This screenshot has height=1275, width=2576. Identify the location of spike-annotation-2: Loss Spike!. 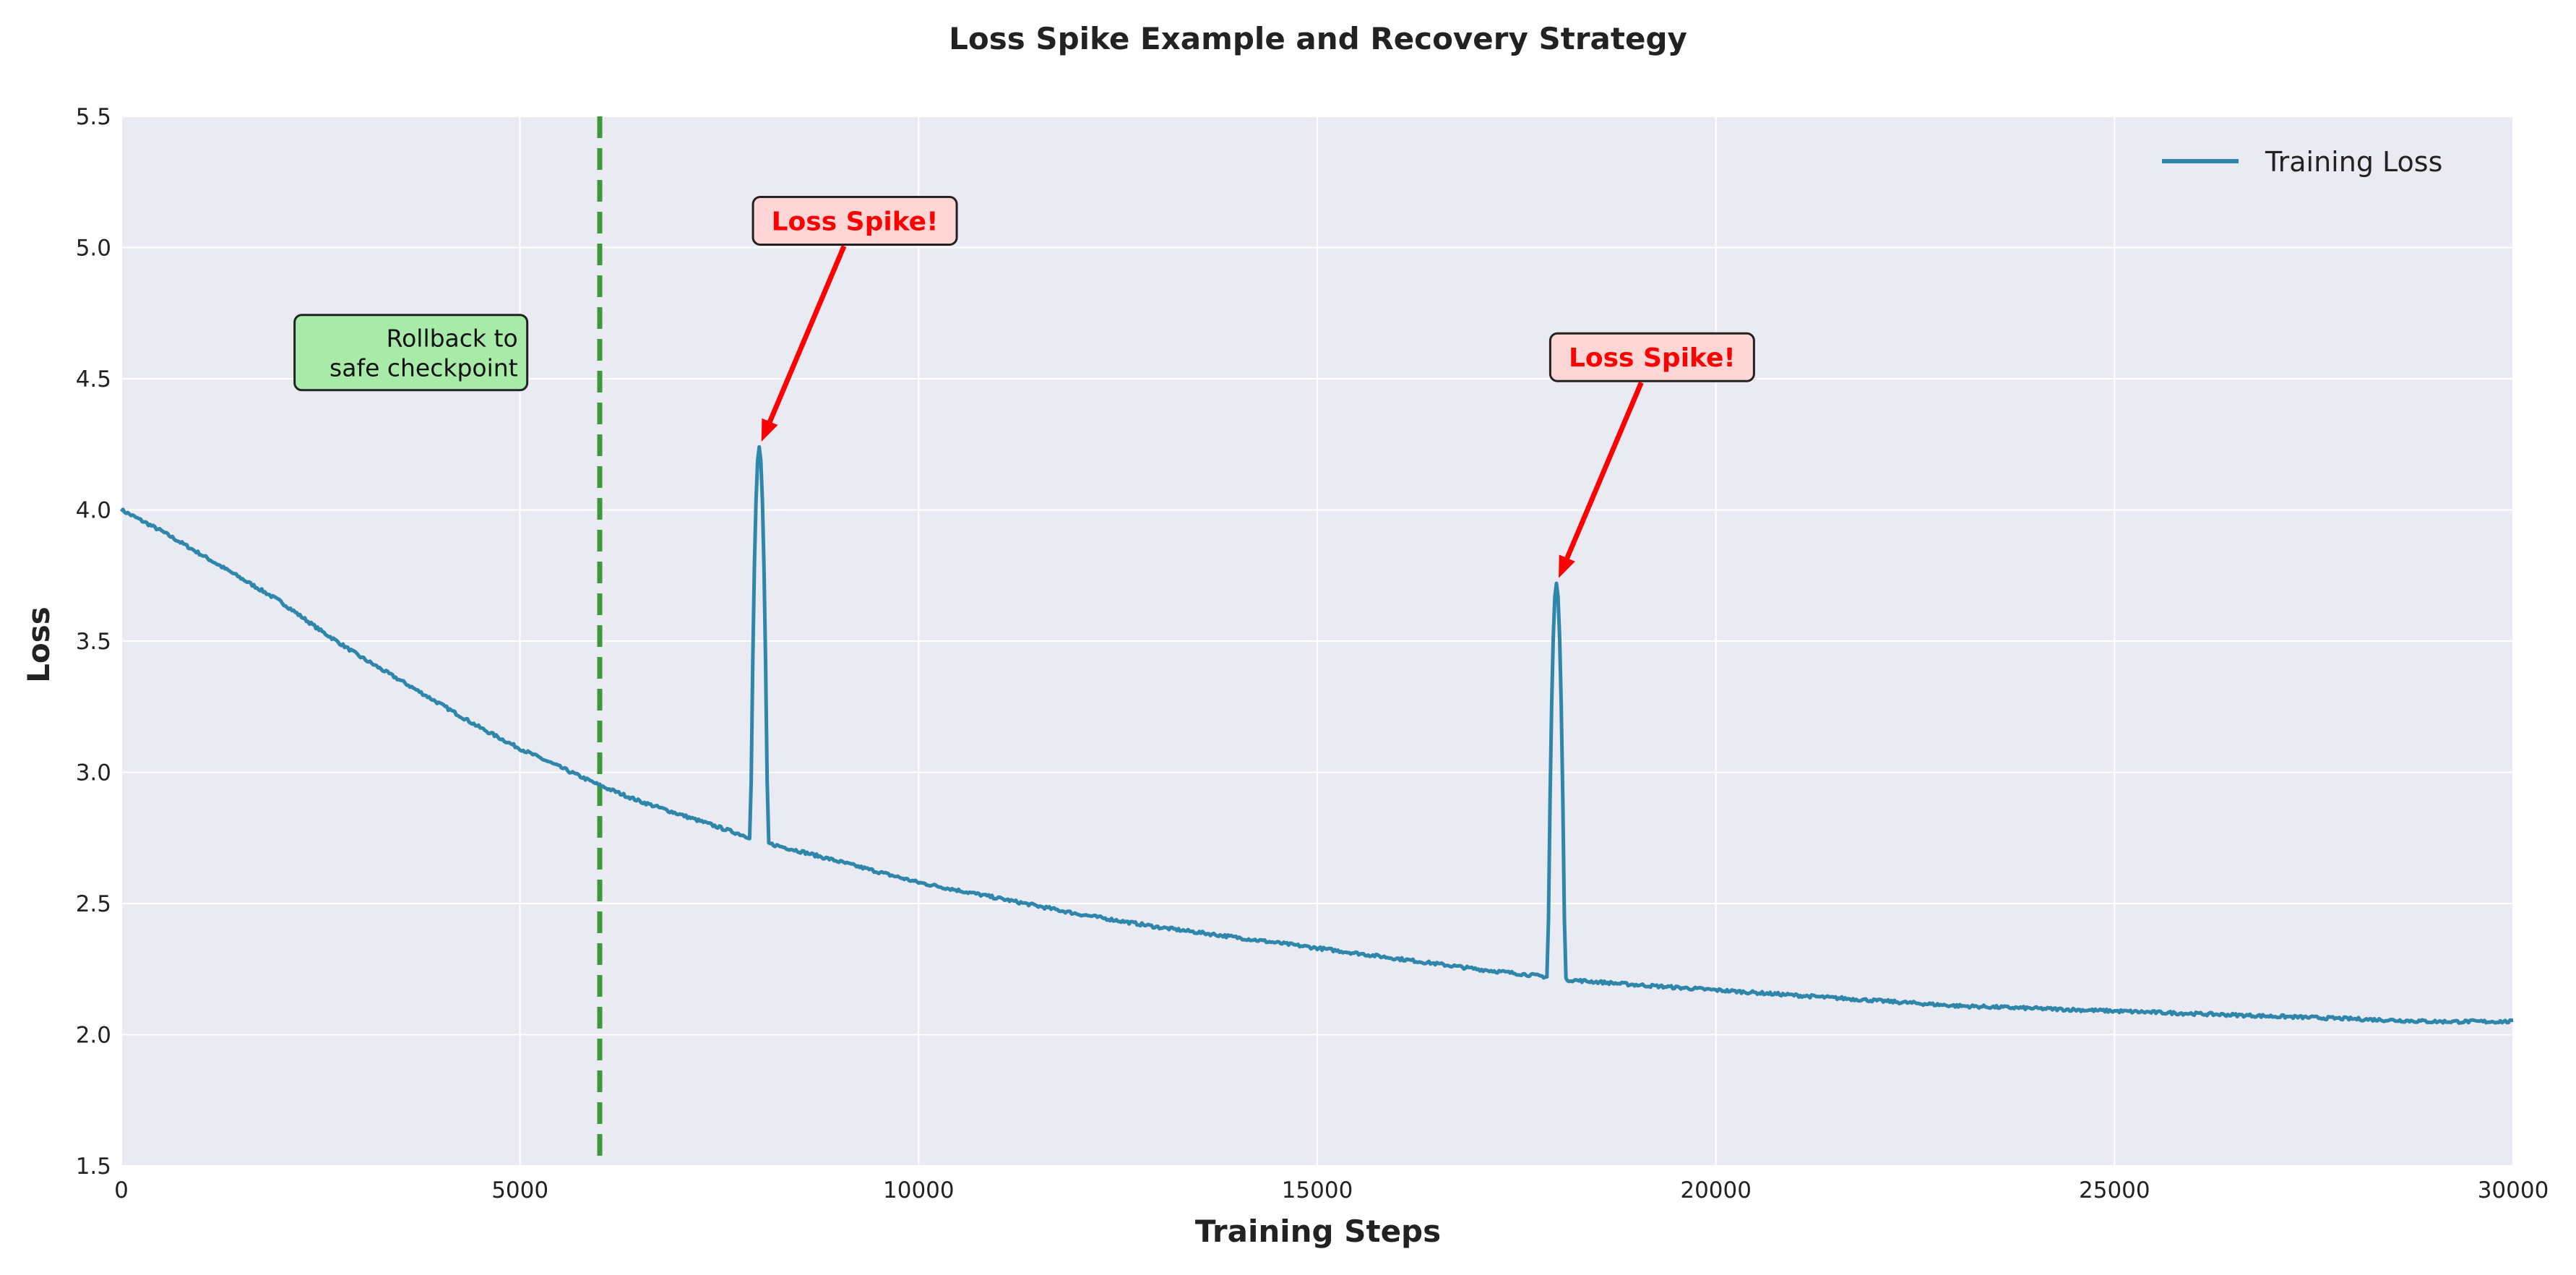
(1651, 455).